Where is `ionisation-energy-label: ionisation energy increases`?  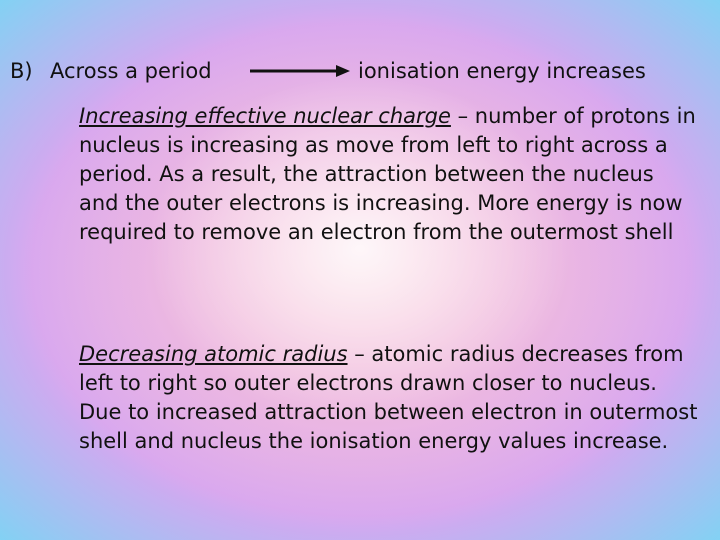 ionisation-energy-label: ionisation energy increases is located at coordinates (502, 71).